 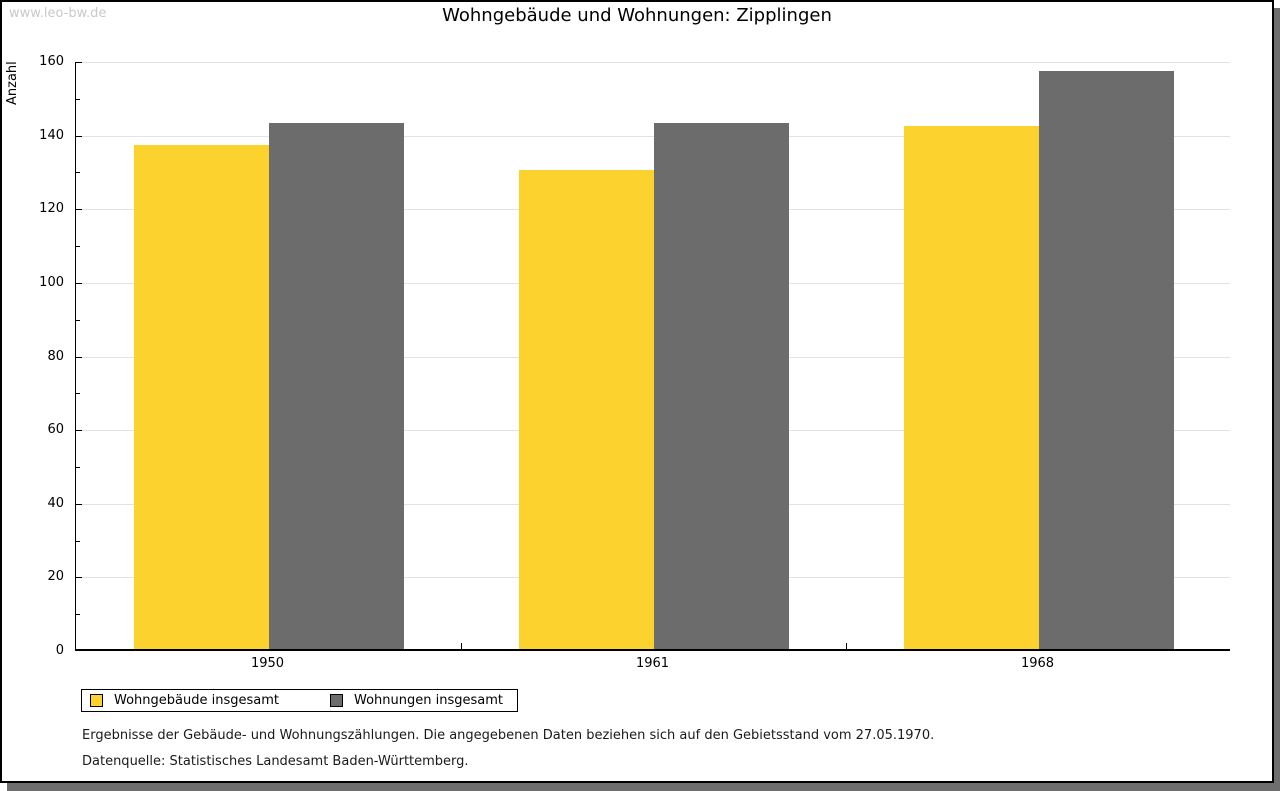 What do you see at coordinates (58, 13) in the screenshot?
I see `watermark: www.leo-bw.de` at bounding box center [58, 13].